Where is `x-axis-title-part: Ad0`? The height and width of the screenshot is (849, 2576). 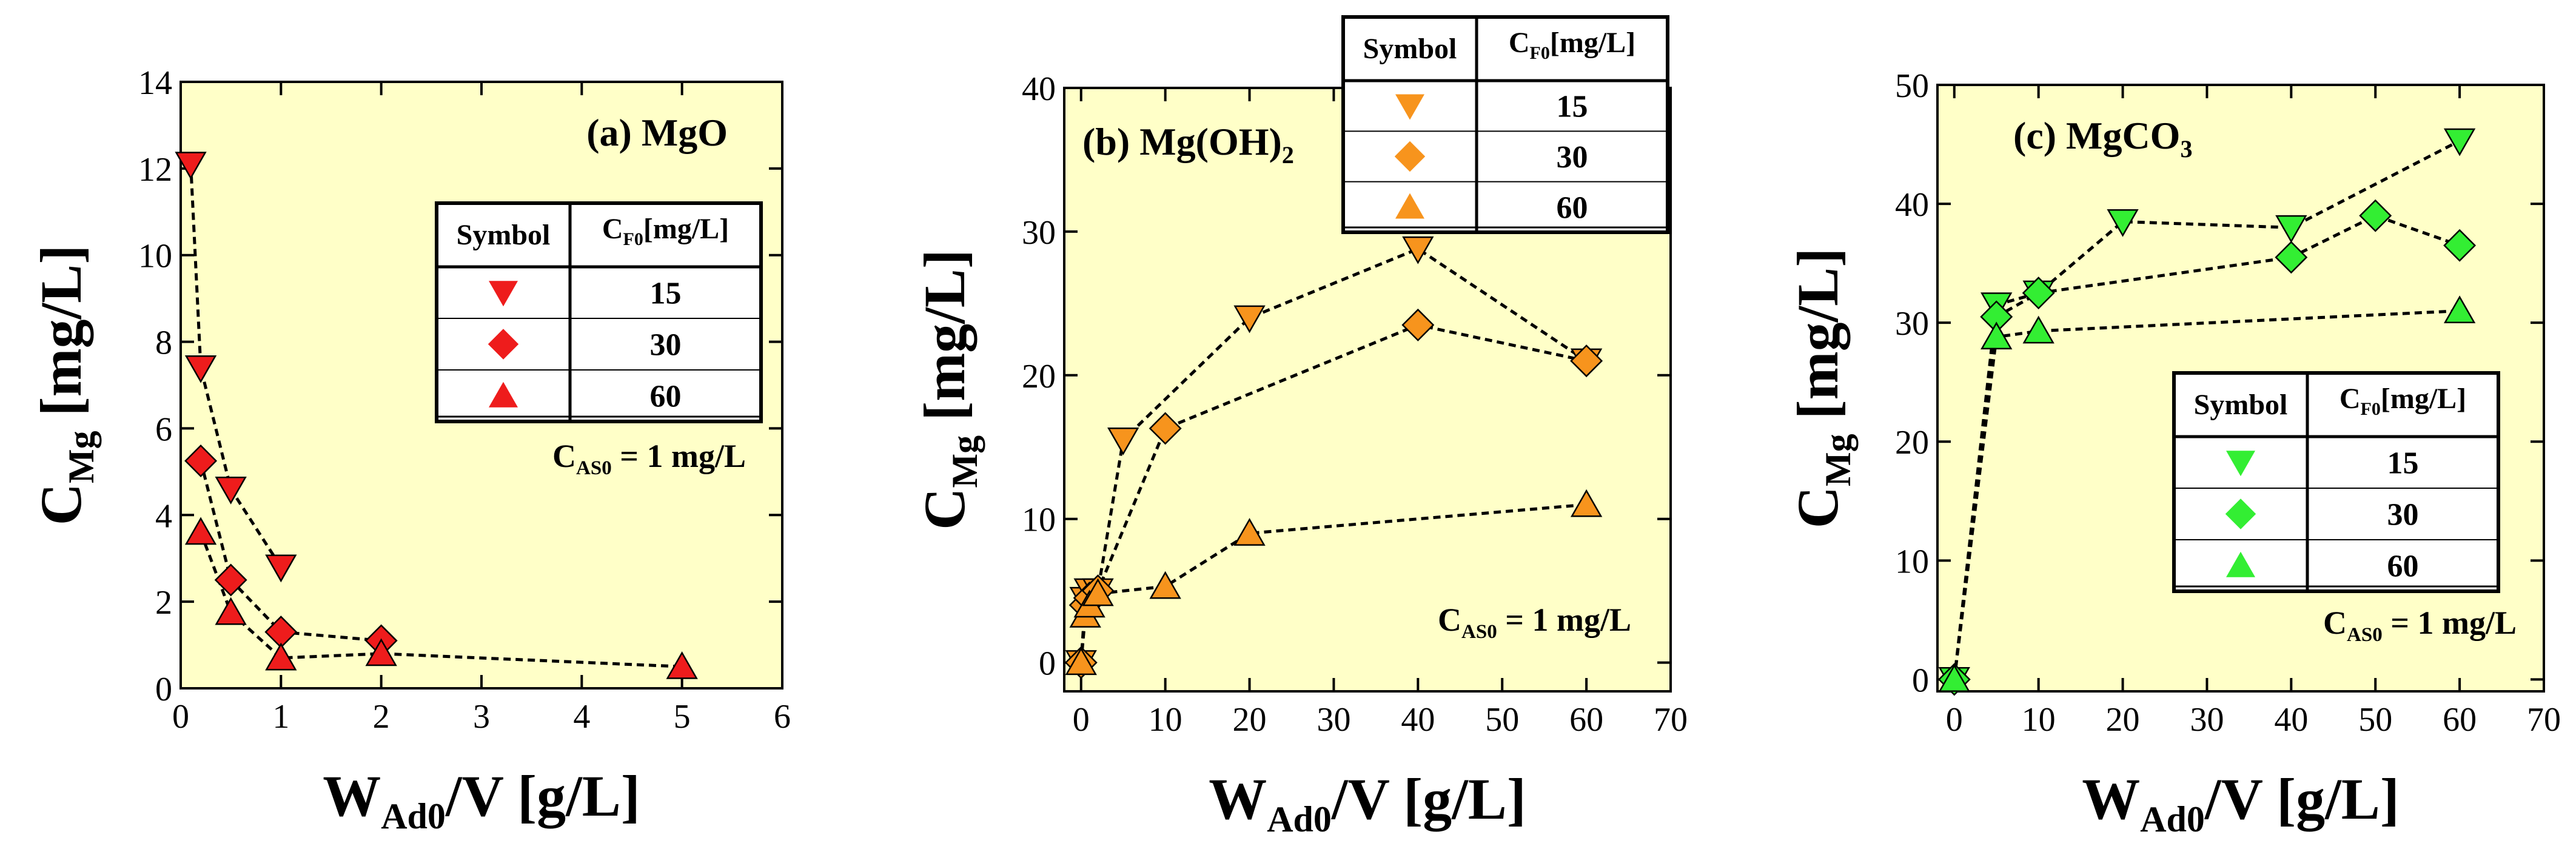 x-axis-title-part: Ad0 is located at coordinates (2172, 819).